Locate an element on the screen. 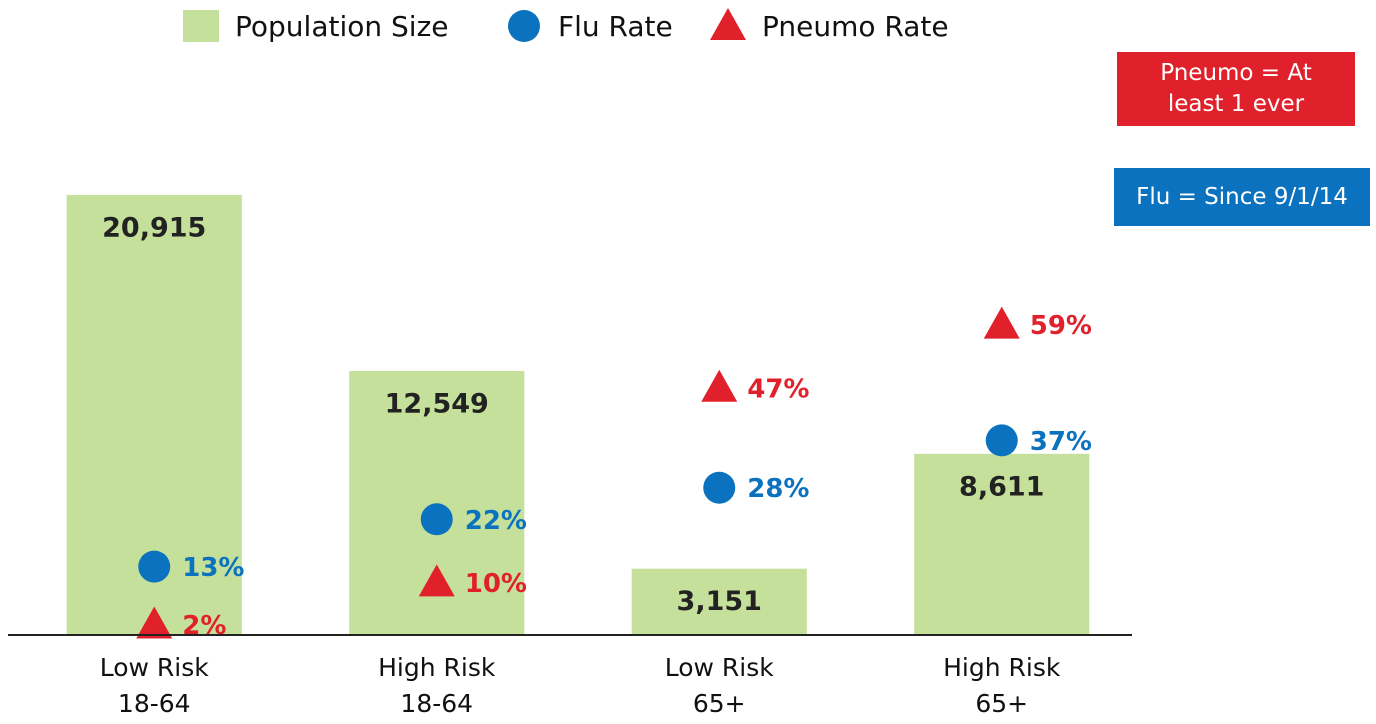 The height and width of the screenshot is (724, 1376). bar-value-label: 3,151 is located at coordinates (719, 601).